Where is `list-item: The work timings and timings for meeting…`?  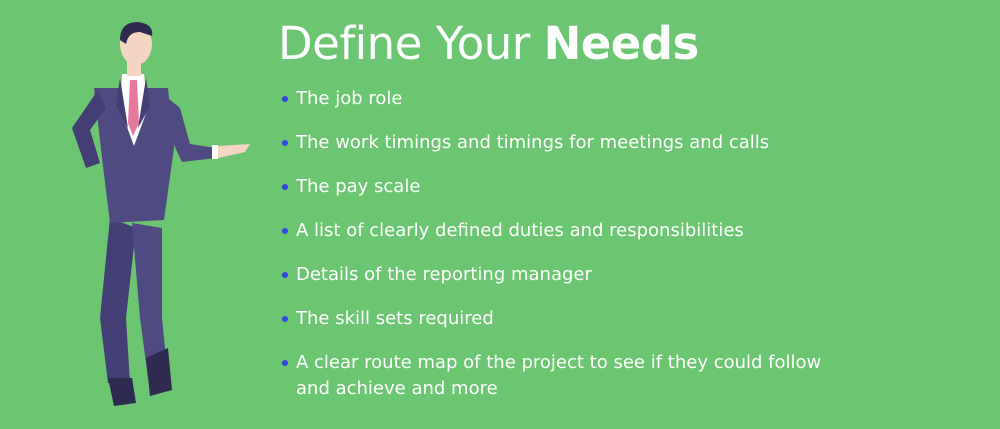 list-item: The work timings and timings for meeting… is located at coordinates (560, 152).